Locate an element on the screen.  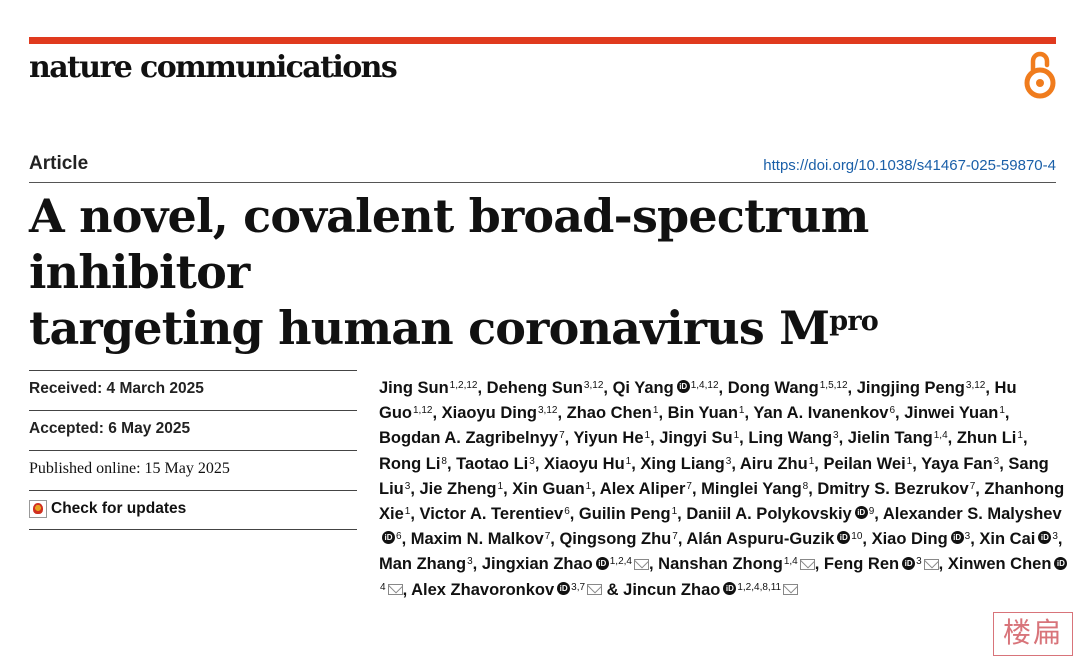
author-name: Jinwei Yuan is located at coordinates (951, 413).